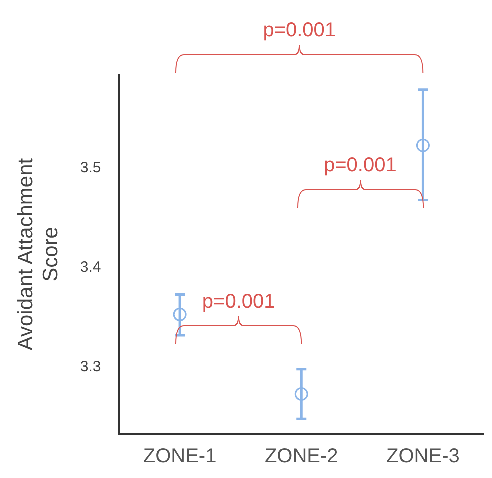  What do you see at coordinates (91, 168) in the screenshot?
I see `y-tick-label: 3.5` at bounding box center [91, 168].